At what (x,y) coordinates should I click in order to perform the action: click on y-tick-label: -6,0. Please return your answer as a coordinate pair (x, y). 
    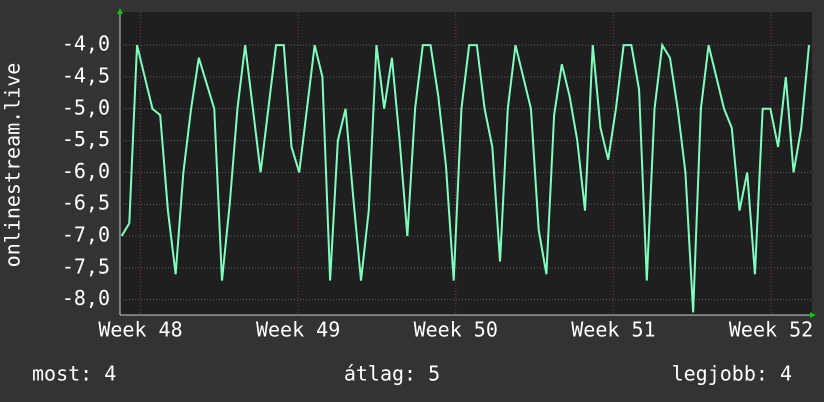
    Looking at the image, I should click on (86, 171).